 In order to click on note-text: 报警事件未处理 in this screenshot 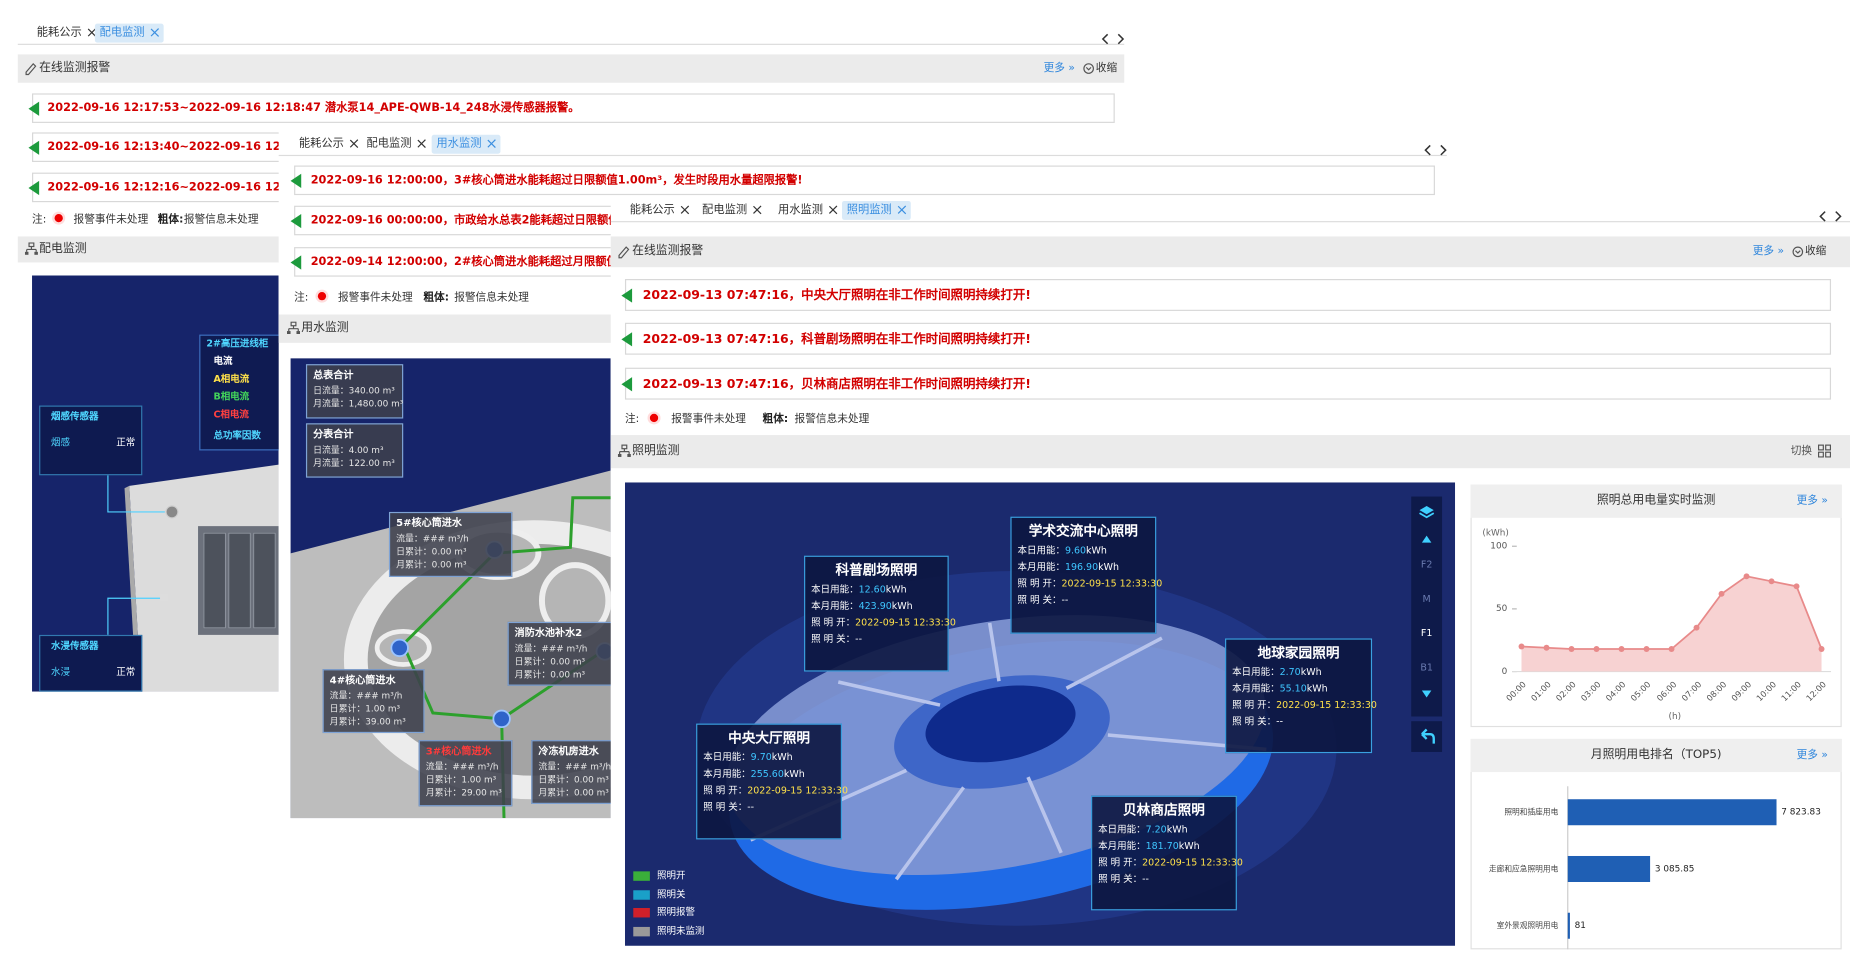, I will do `click(111, 219)`.